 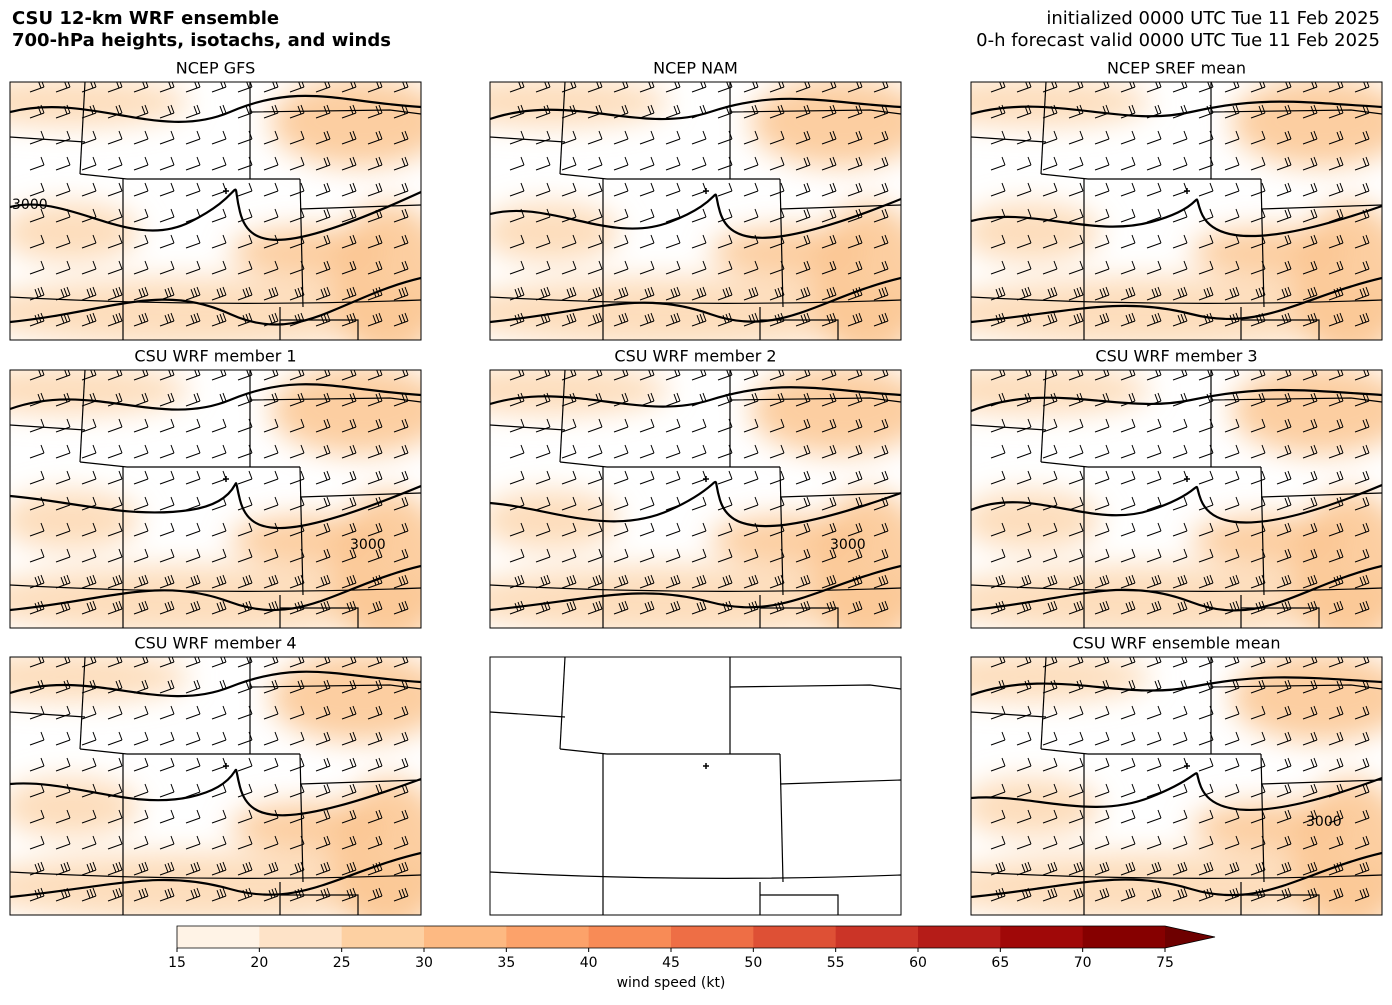 What do you see at coordinates (695, 499) in the screenshot?
I see `map-content` at bounding box center [695, 499].